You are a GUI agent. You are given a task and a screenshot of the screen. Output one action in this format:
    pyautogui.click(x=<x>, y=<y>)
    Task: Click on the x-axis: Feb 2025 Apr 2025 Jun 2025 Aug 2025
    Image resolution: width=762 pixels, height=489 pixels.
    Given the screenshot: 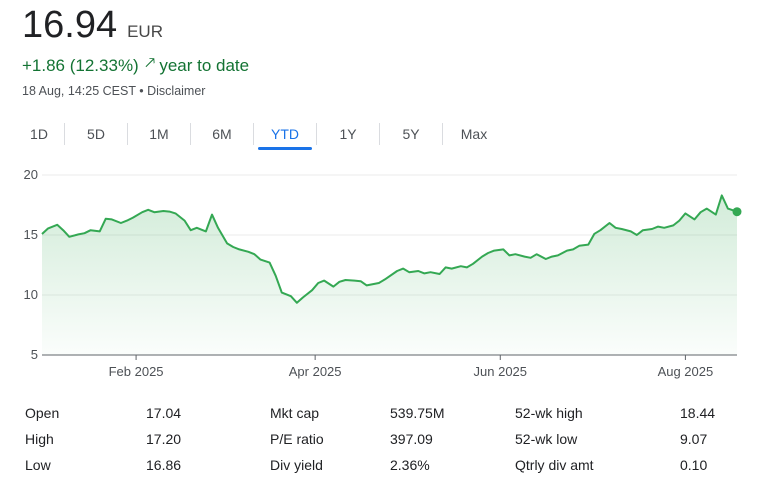 What is the action you would take?
    pyautogui.click(x=411, y=367)
    